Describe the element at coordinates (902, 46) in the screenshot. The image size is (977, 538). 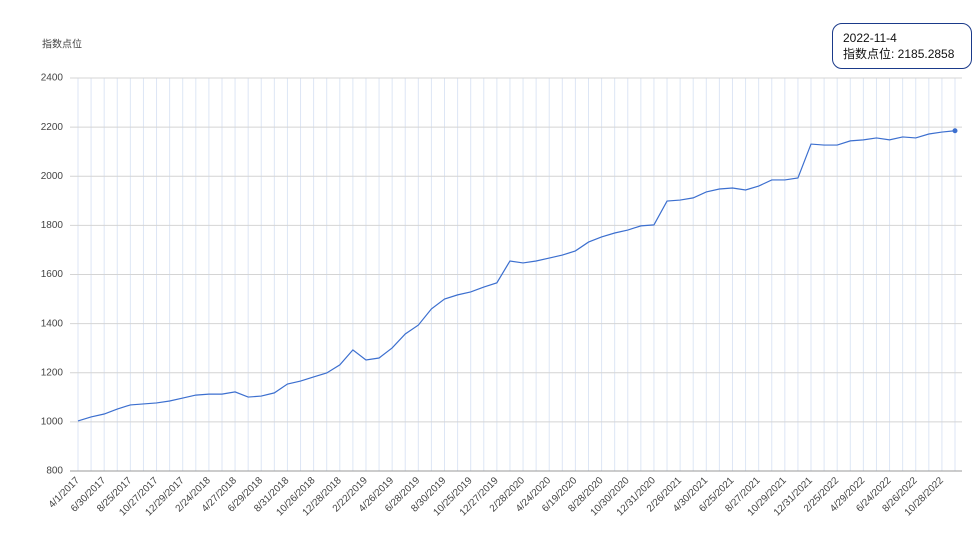
I see `tooltip: 2022-11-4 指数点位: 2185.2858` at that location.